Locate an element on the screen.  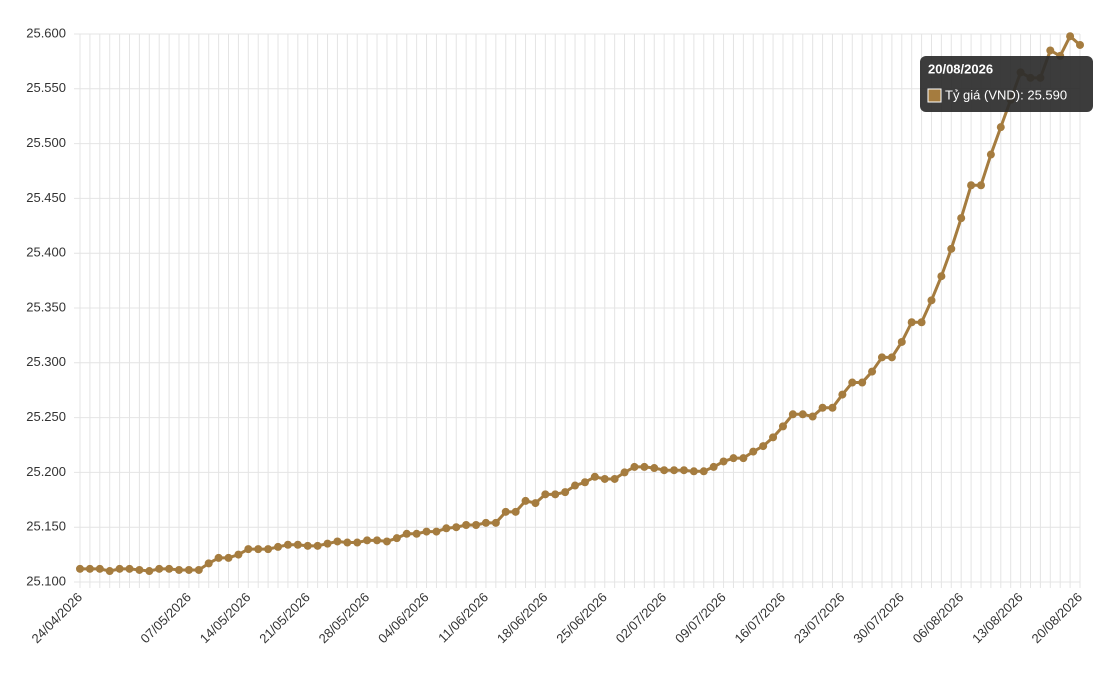
tooltip-label: Tỷ giá (VND): 25.590 is located at coordinates (1006, 94).